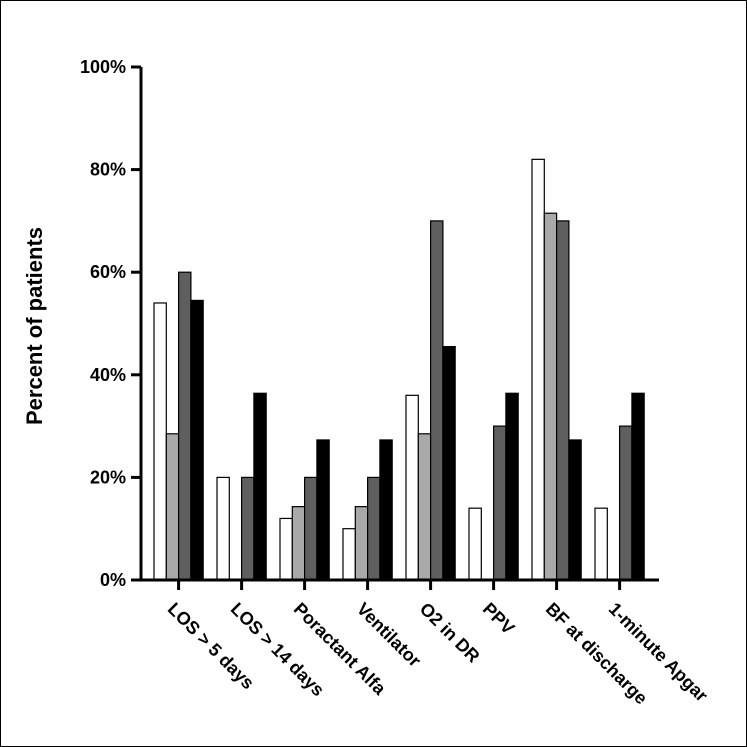 This screenshot has width=747, height=747. What do you see at coordinates (34, 326) in the screenshot?
I see `y-axis-title: Percent of patients` at bounding box center [34, 326].